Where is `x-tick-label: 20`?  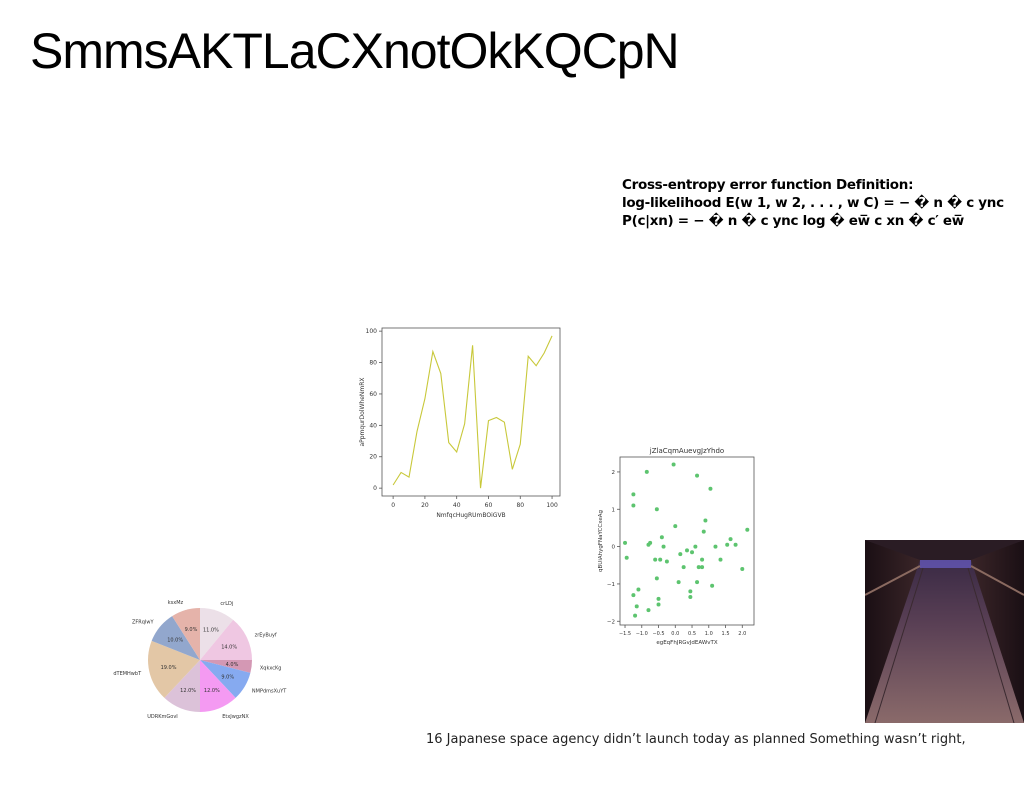
x-tick-label: 20 is located at coordinates (425, 505).